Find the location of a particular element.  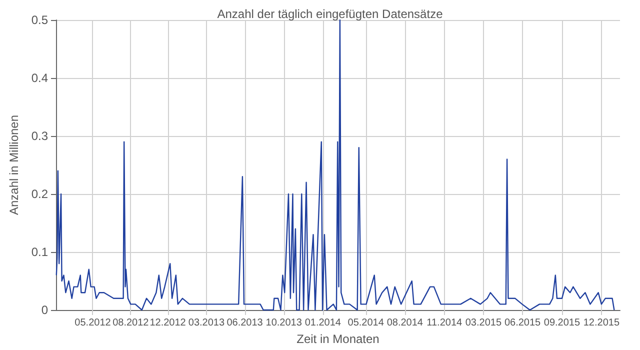

y-tick-label: 0.3 is located at coordinates (39, 136).